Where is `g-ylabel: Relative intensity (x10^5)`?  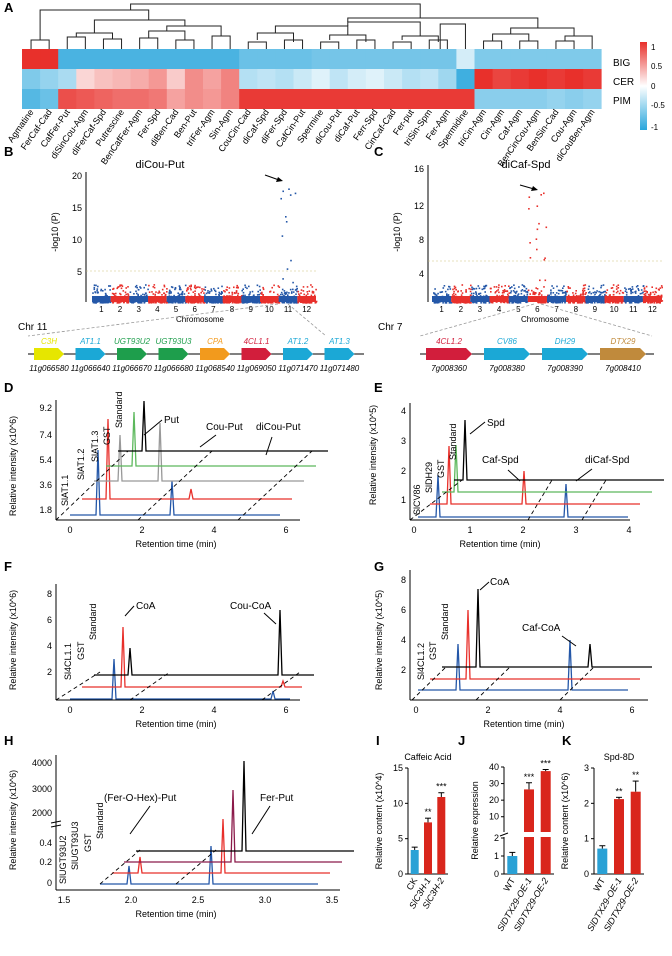
g-ylabel: Relative intensity (x10^5) is located at coordinates (379, 640).